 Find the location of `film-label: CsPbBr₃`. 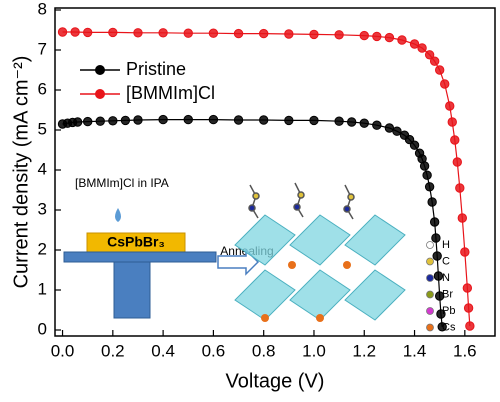

film-label: CsPbBr₃ is located at coordinates (136, 242).